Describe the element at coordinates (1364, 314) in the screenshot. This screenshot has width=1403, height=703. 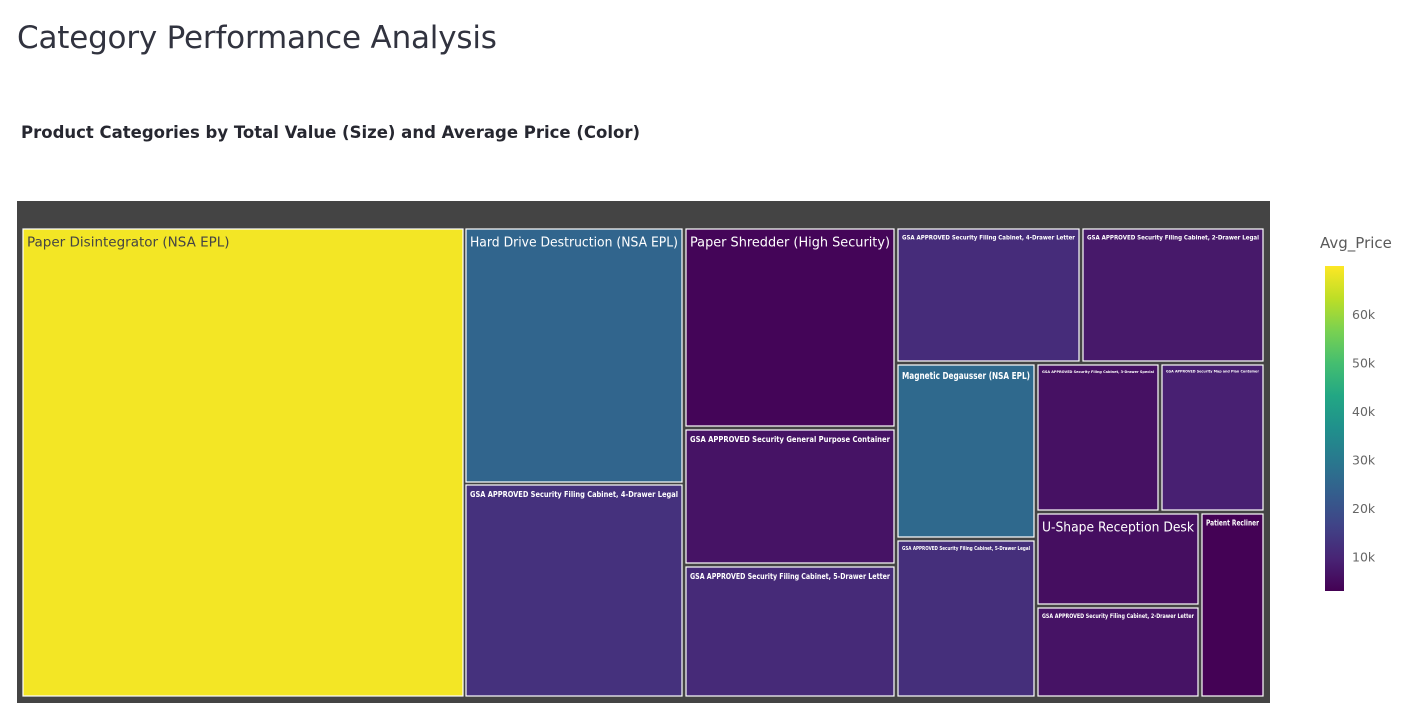
I see `colorbar-tick-label: 60k` at that location.